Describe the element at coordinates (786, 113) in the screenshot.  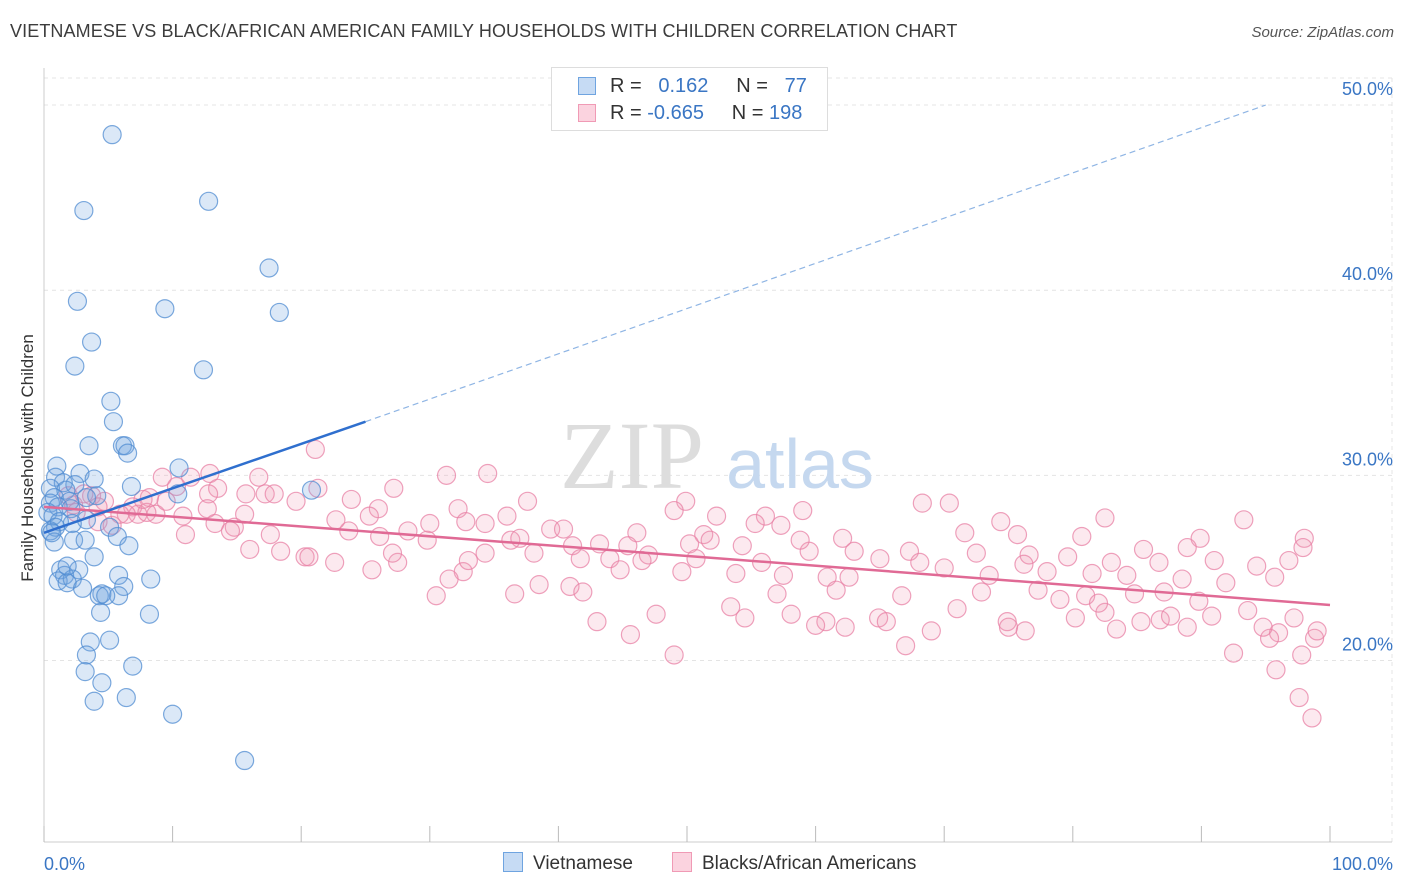
I see `legend-n-value-black: 198` at that location.